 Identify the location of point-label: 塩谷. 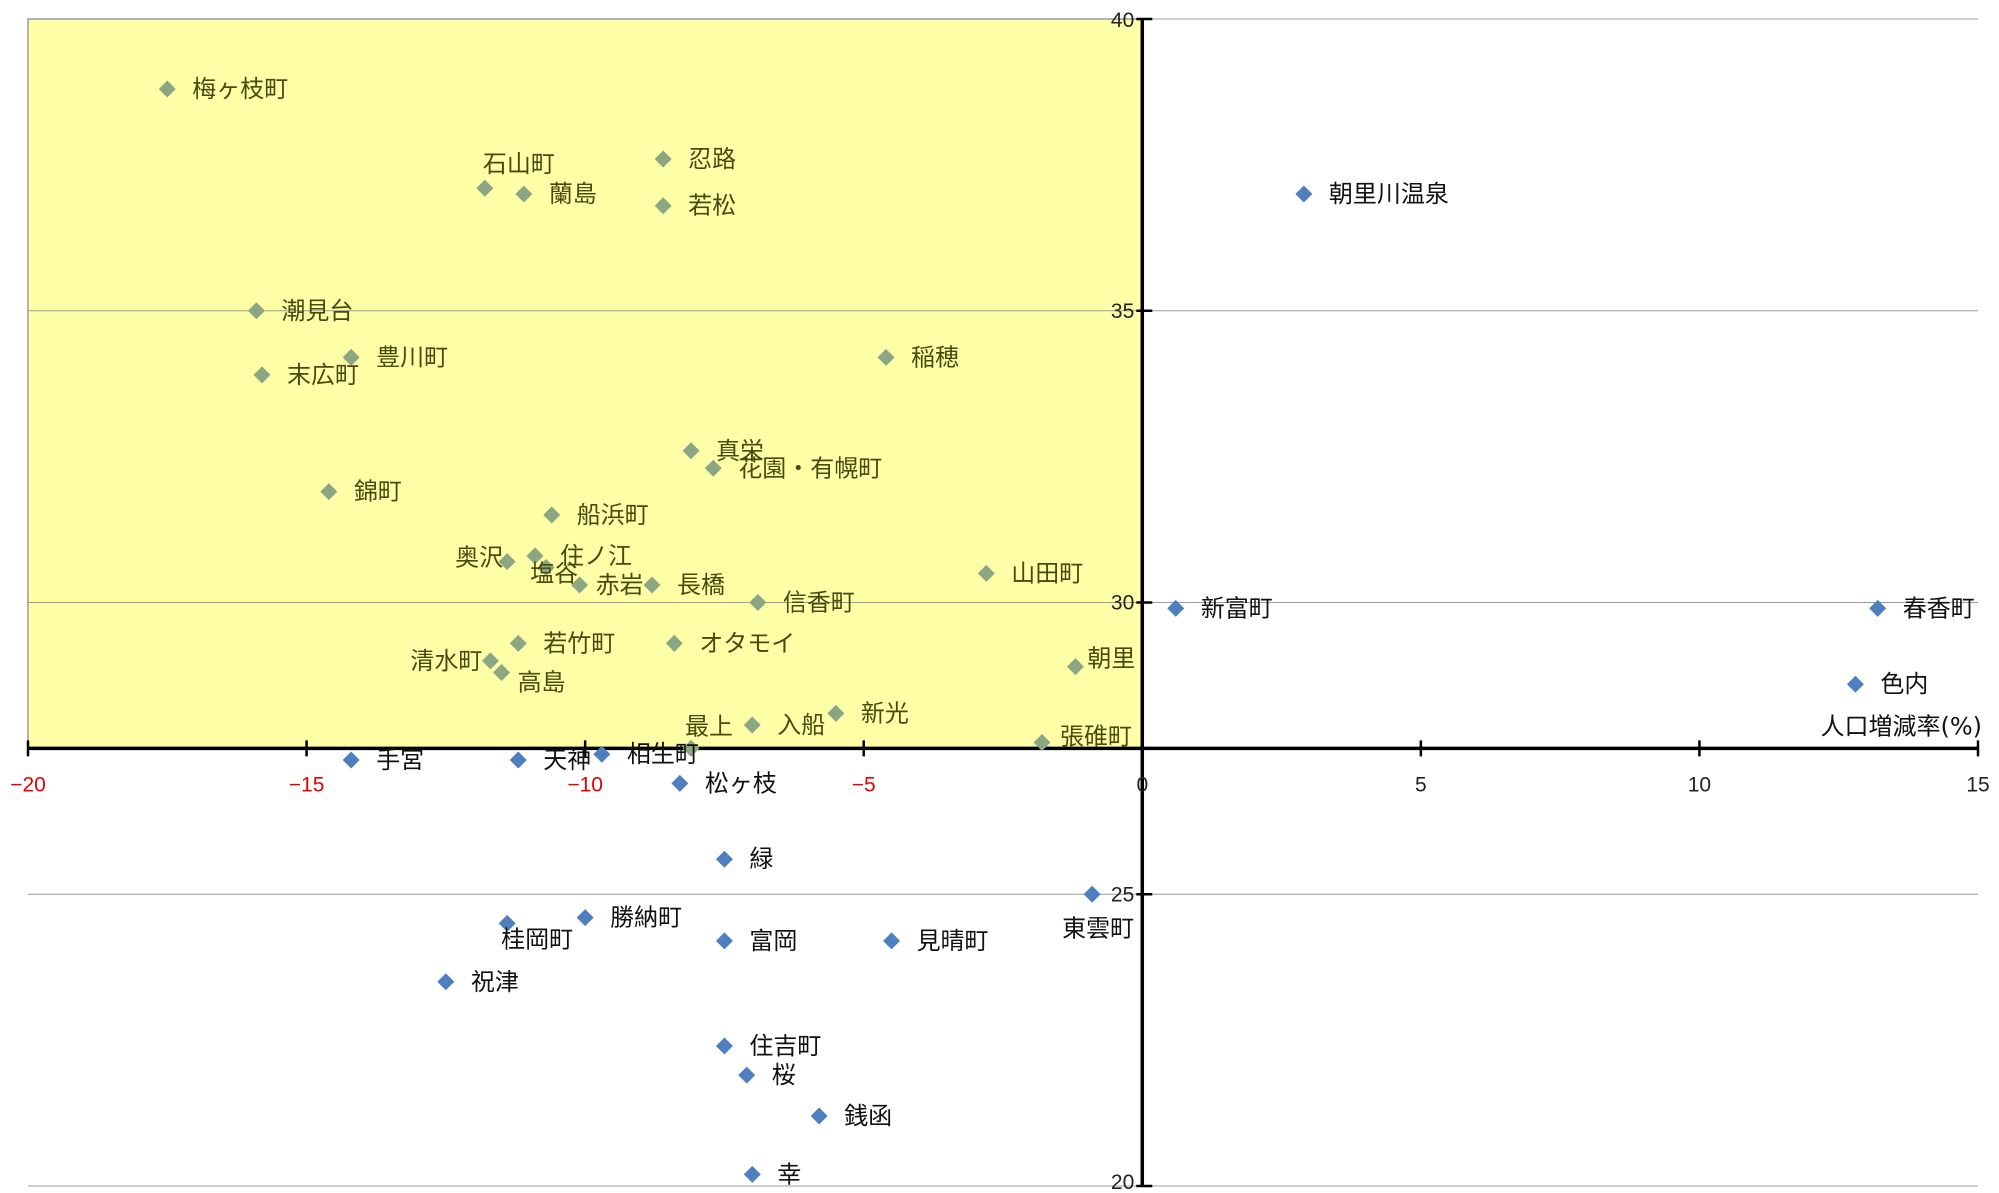
(554, 573).